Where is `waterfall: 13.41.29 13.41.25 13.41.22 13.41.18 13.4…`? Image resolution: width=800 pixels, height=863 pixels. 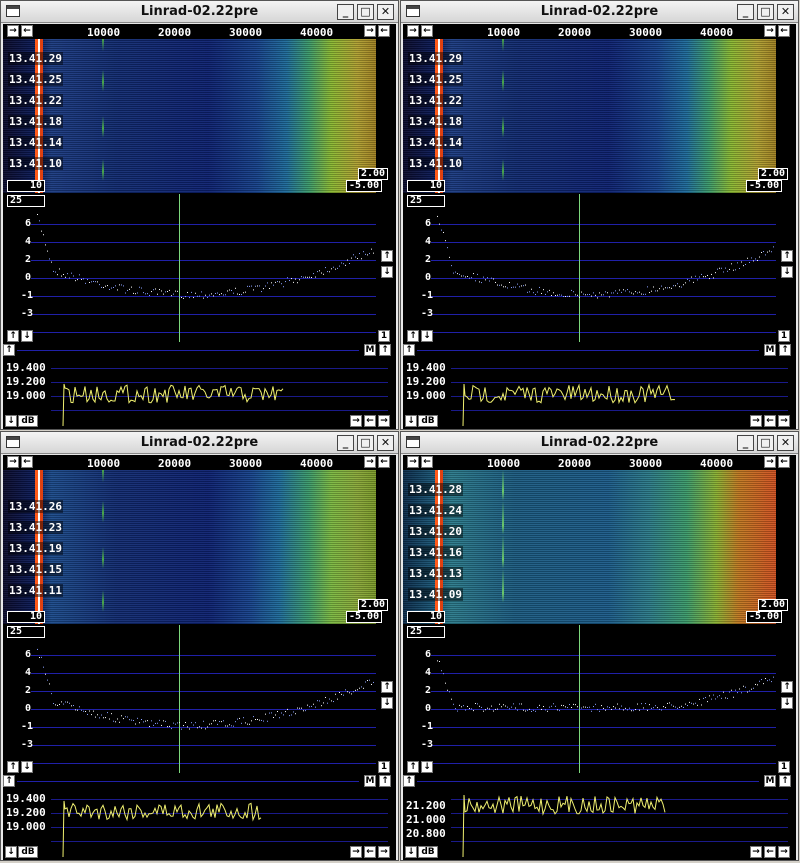
waterfall: 13.41.29 13.41.25 13.41.22 13.41.18 13.4… is located at coordinates (599, 116).